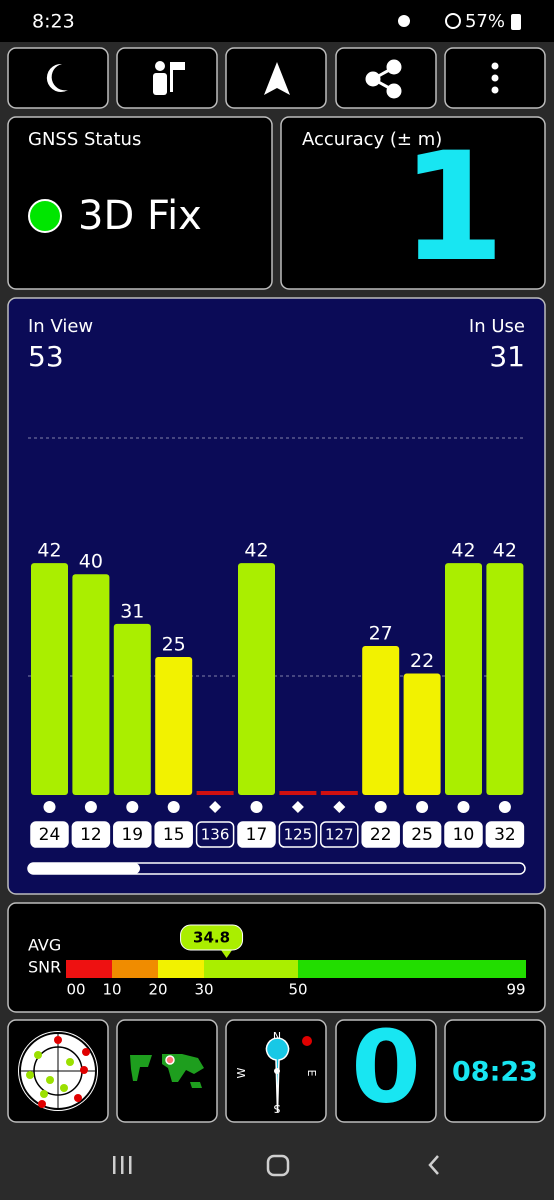 The image size is (554, 1200). What do you see at coordinates (507, 356) in the screenshot?
I see `in-use-value: 31` at bounding box center [507, 356].